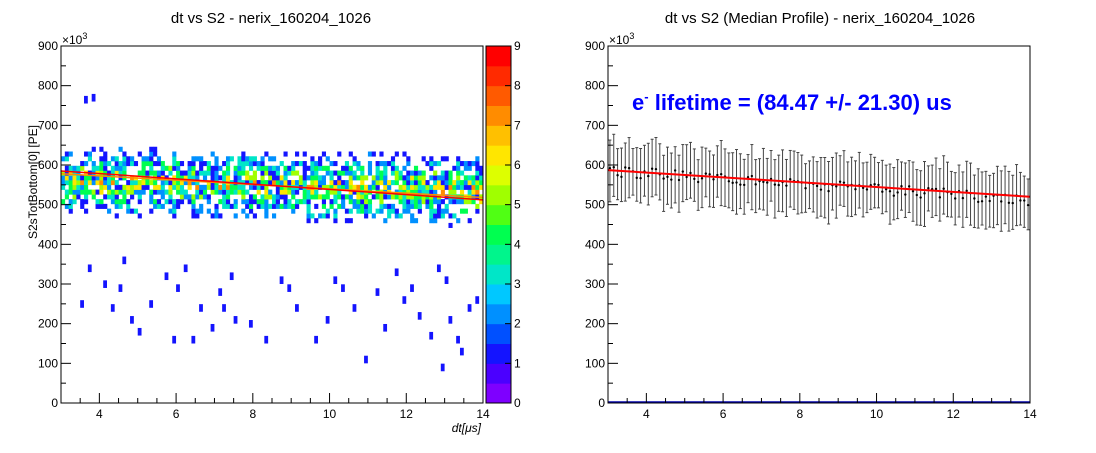  Describe the element at coordinates (272, 185) in the screenshot. I see `left-fit-line` at that location.